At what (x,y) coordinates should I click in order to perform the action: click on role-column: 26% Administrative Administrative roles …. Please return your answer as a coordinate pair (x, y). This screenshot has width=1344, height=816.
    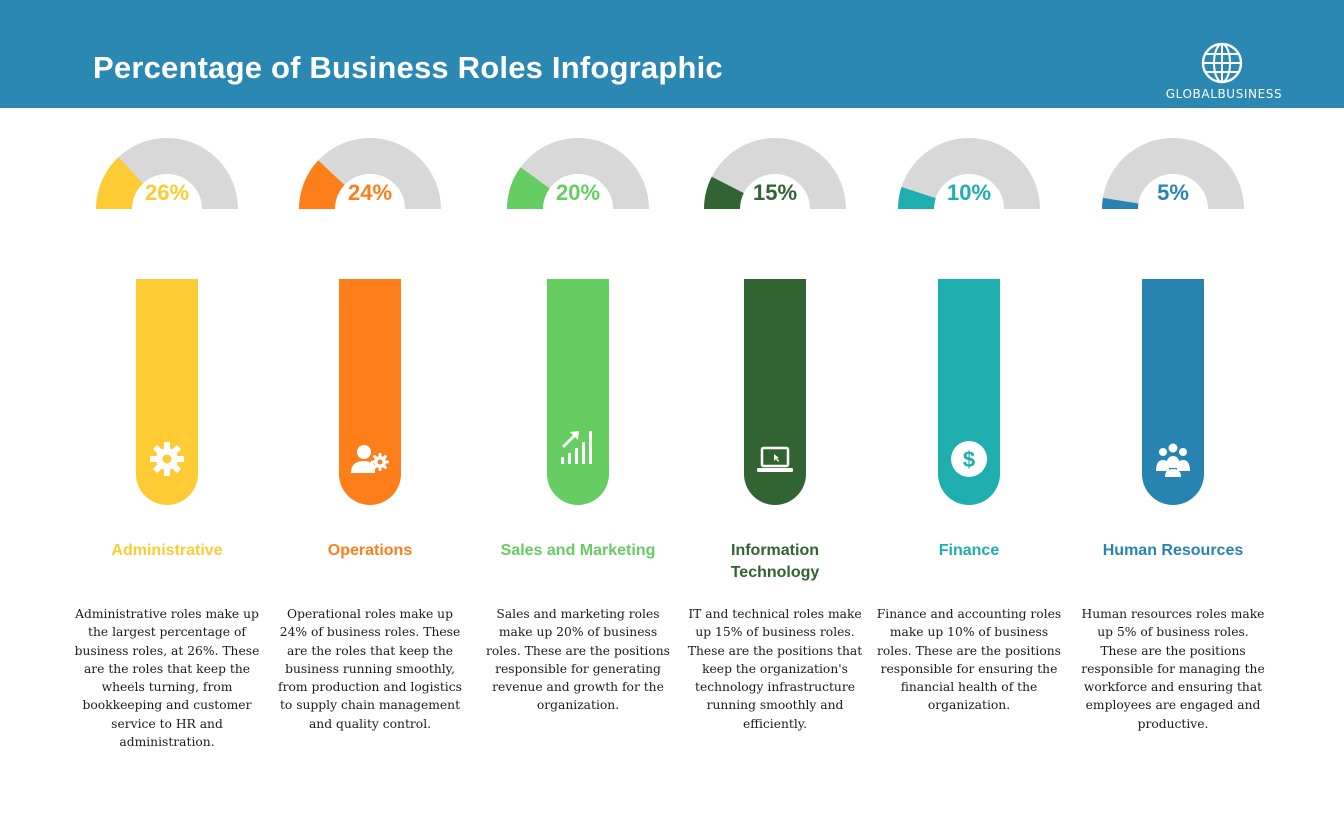
    Looking at the image, I should click on (167, 462).